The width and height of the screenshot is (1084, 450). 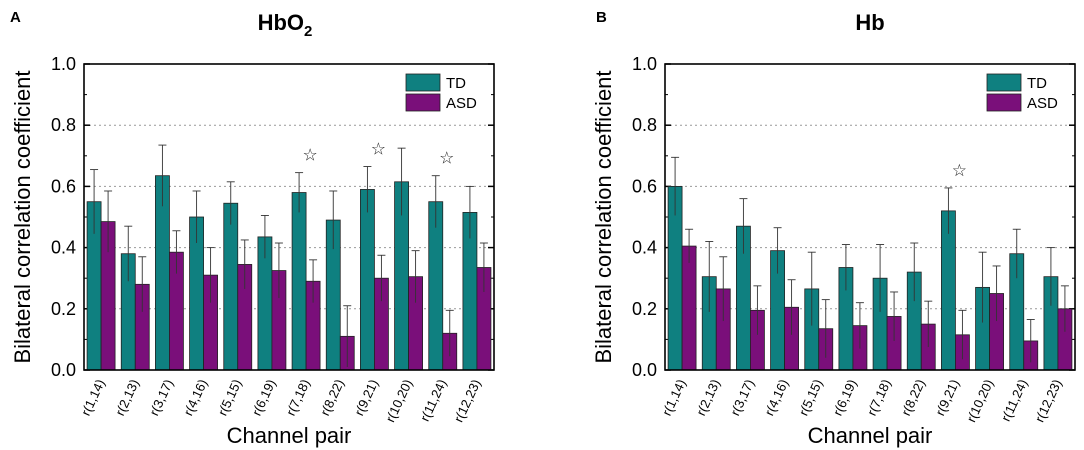 What do you see at coordinates (708, 397) in the screenshot?
I see `panel-b-xtick-label: r(2,13)` at bounding box center [708, 397].